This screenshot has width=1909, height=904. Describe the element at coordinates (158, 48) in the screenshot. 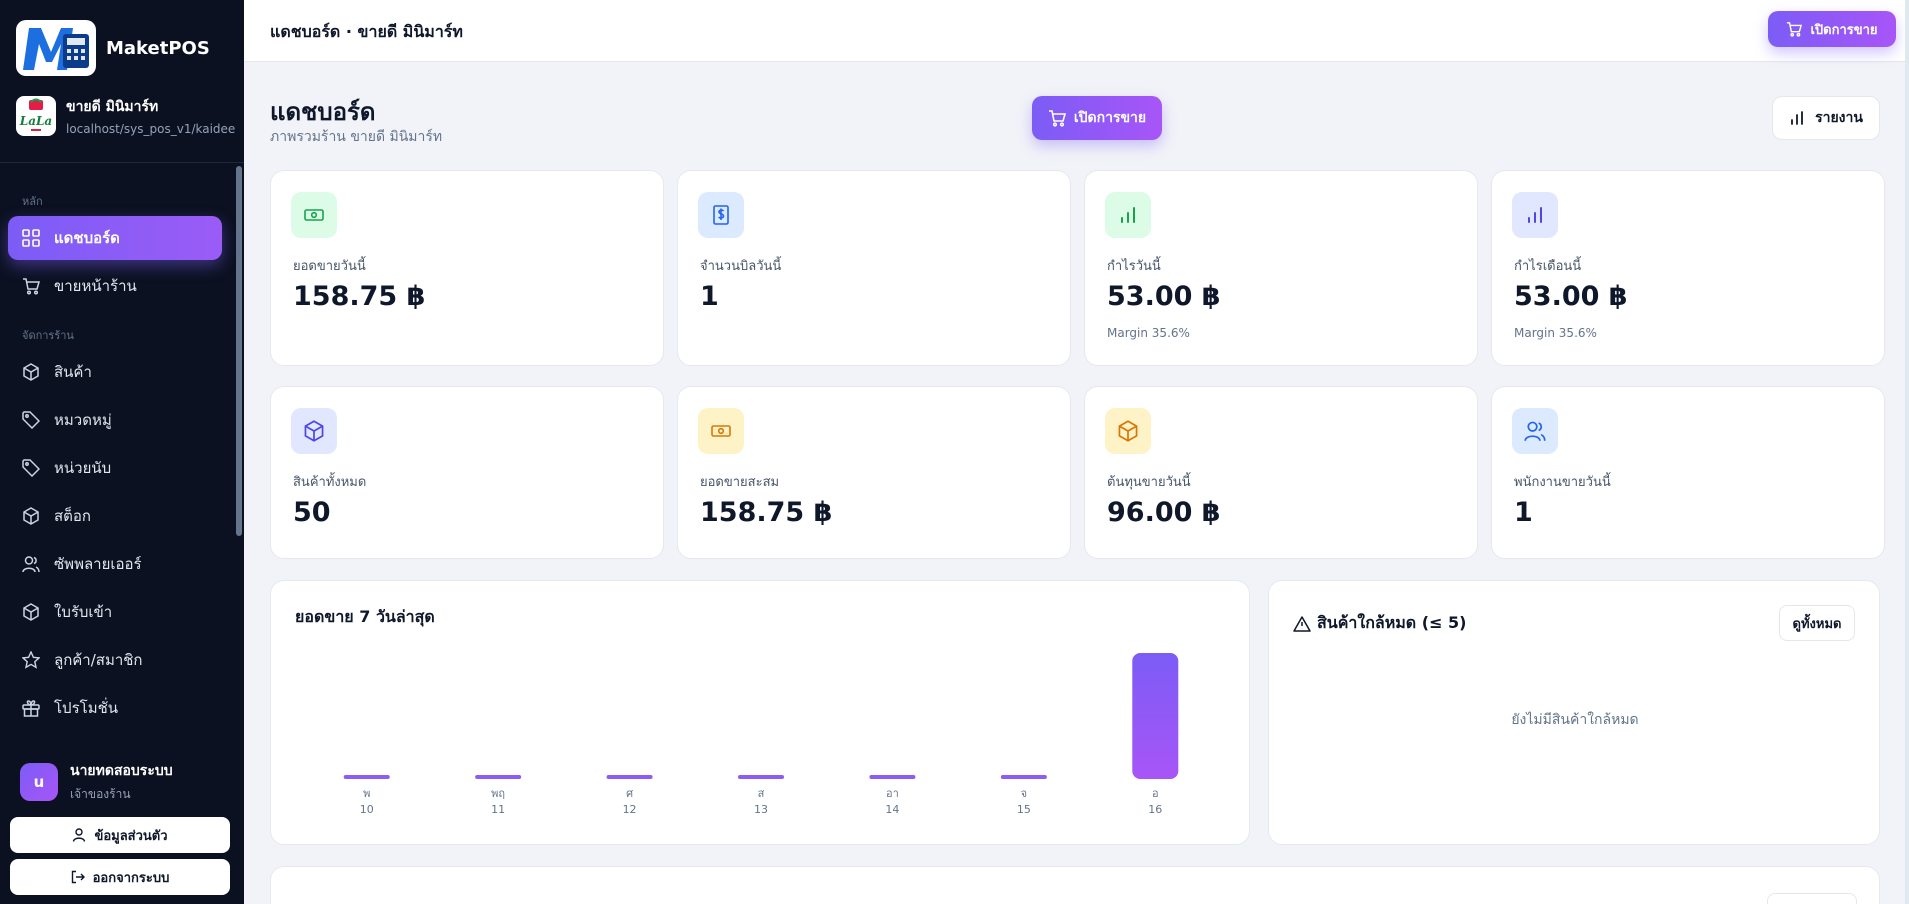

I see `brand-name: MaketPOS` at that location.